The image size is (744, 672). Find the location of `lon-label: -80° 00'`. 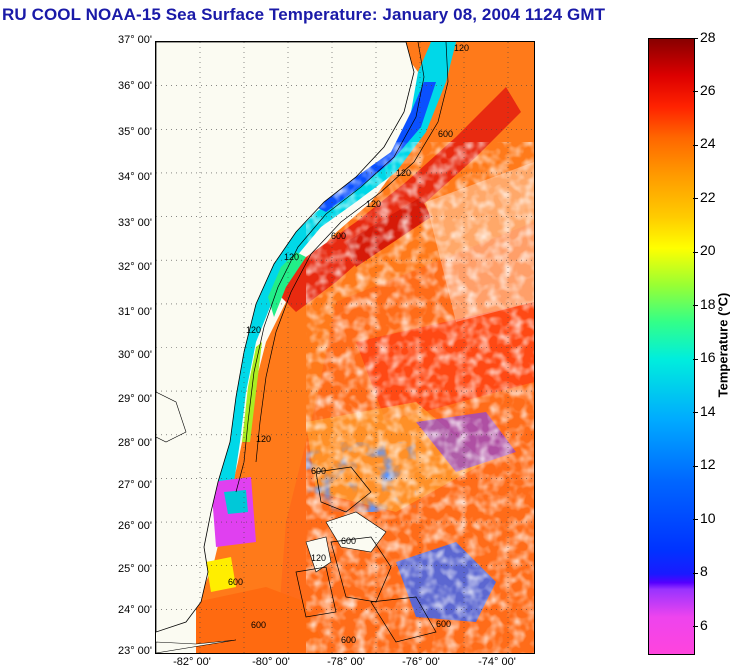

lon-label: -80° 00' is located at coordinates (271, 662).